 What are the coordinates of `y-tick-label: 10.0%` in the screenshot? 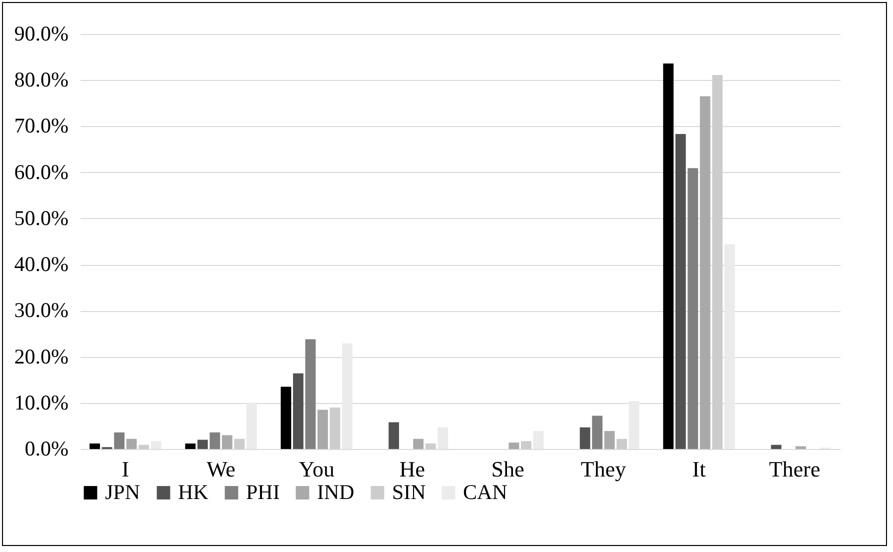 It's located at (41, 402).